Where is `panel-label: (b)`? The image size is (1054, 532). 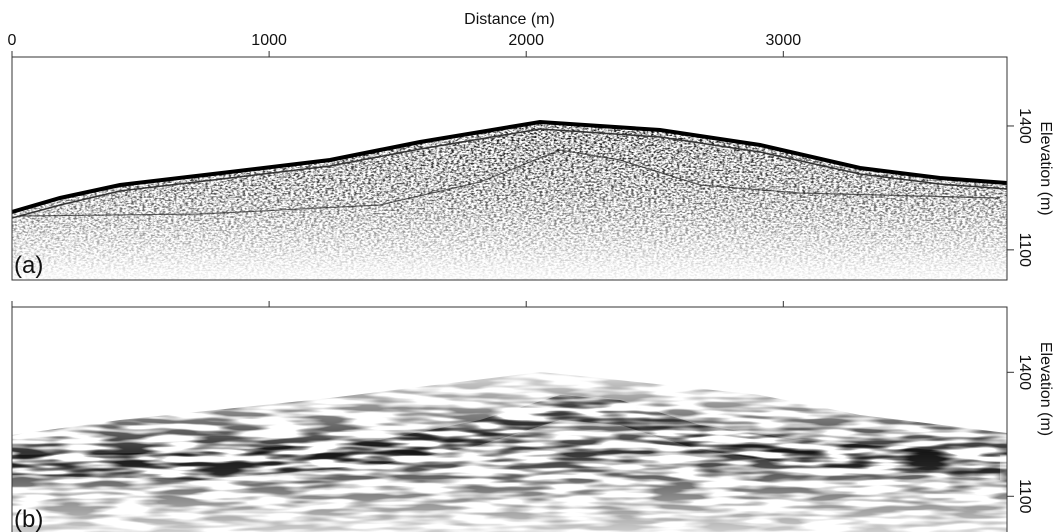
panel-label: (b) is located at coordinates (28, 519).